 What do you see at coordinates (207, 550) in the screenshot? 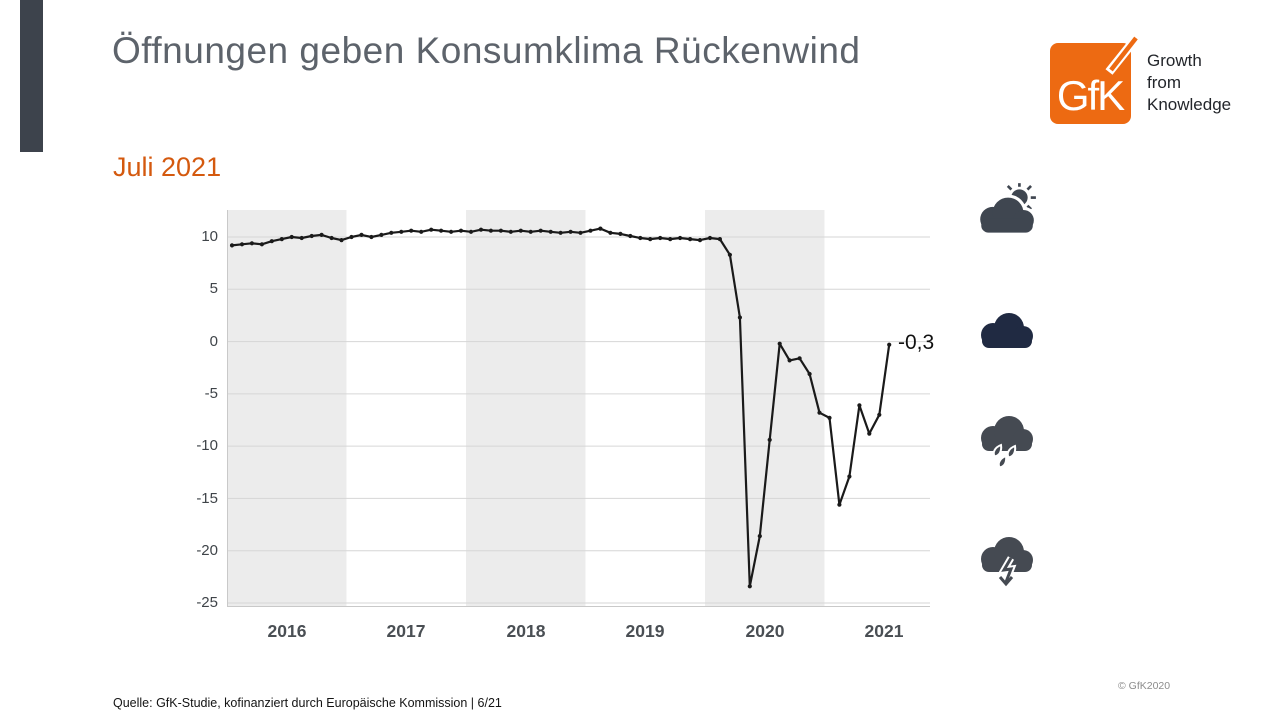
I see `y-axis-tick-label: -20` at bounding box center [207, 550].